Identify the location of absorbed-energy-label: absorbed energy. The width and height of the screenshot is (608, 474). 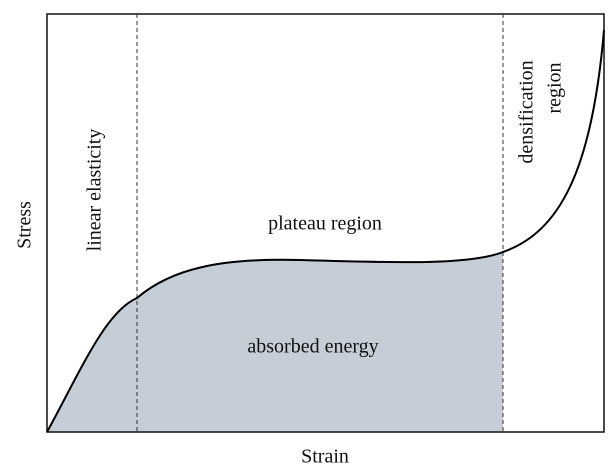
(312, 347).